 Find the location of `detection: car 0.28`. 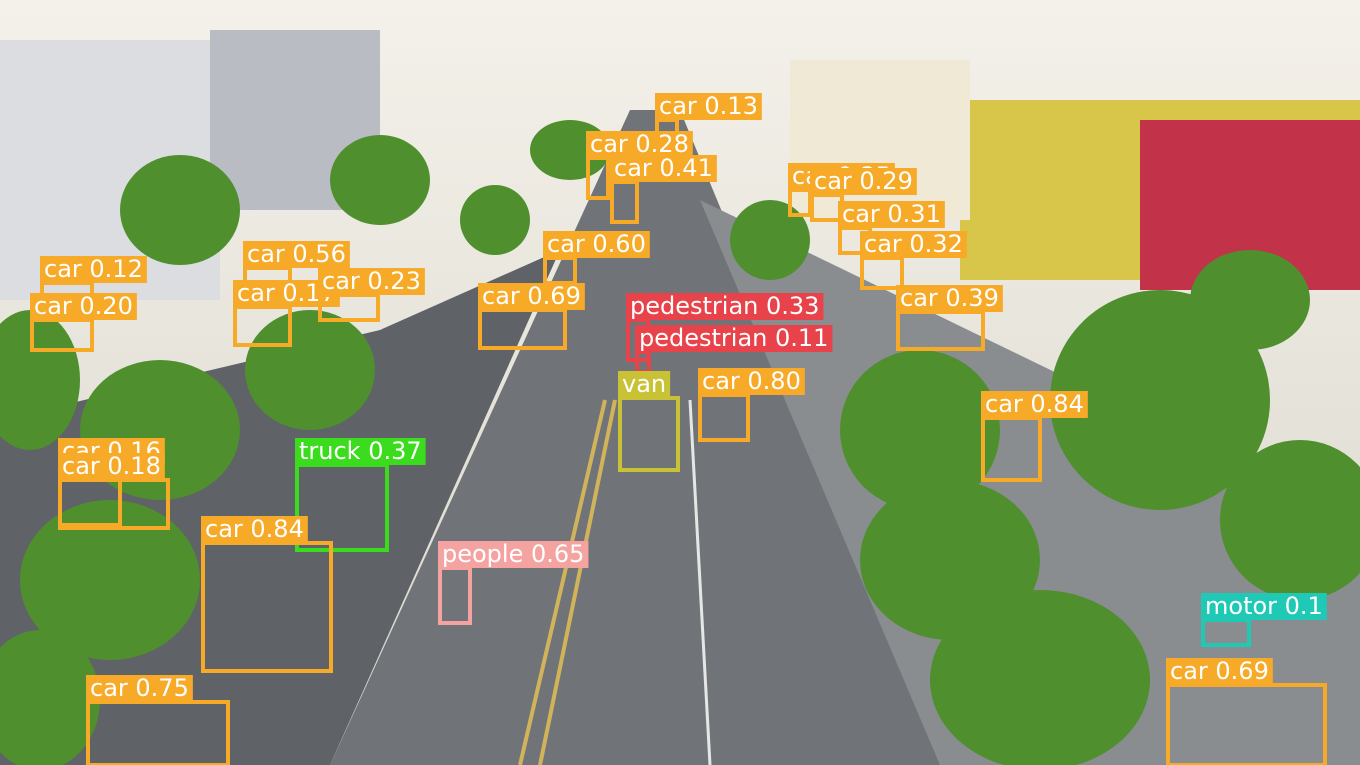

detection: car 0.28 is located at coordinates (639, 165).